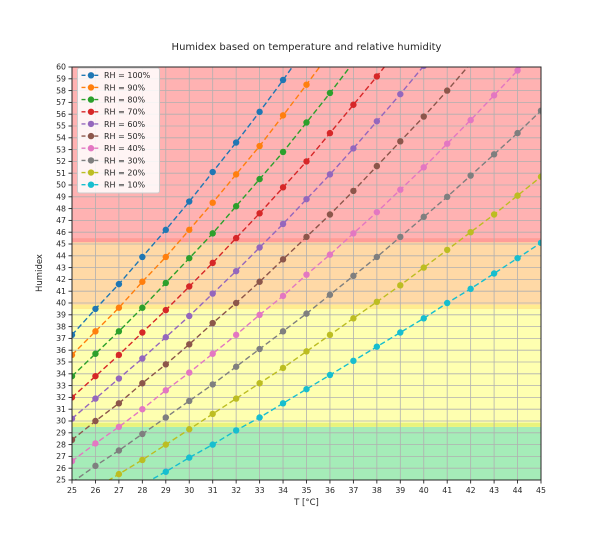 This screenshot has width=600, height=540. I want to click on x-tick-label: 27, so click(119, 490).